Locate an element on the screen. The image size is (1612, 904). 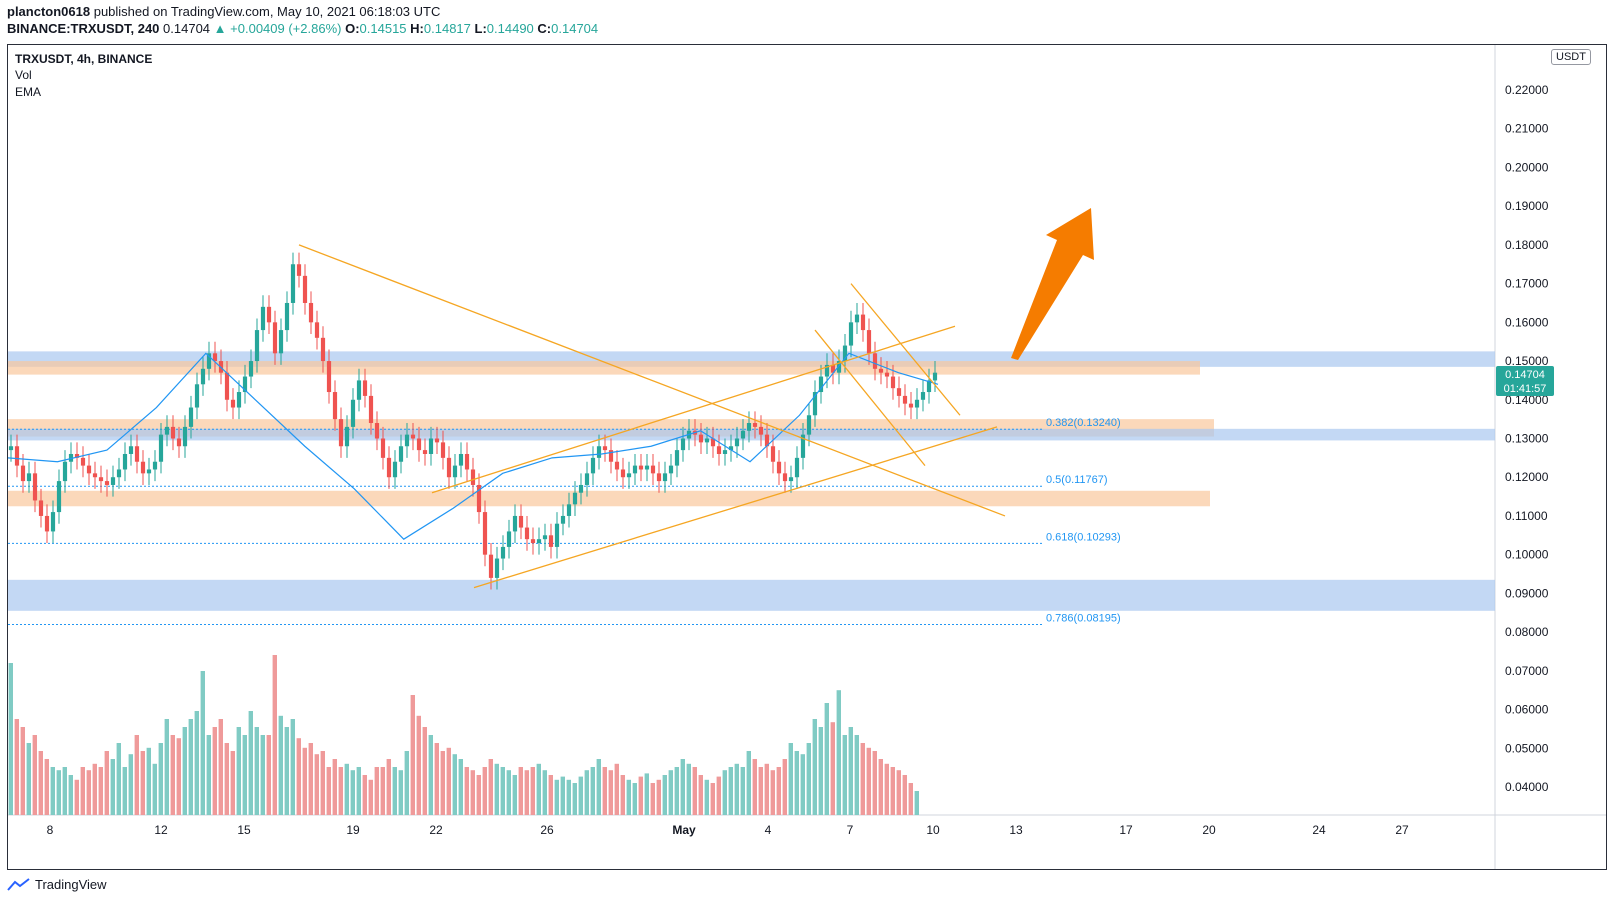
time-tick-7: 4 is located at coordinates (768, 830).